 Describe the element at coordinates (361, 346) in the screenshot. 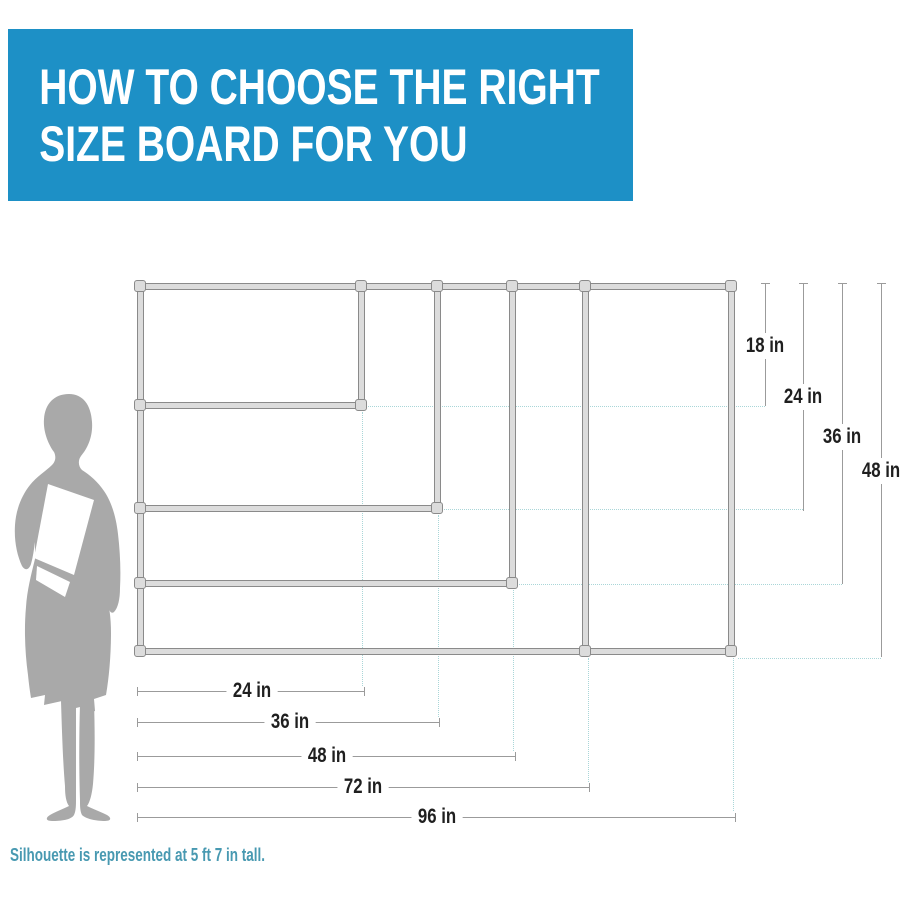

I see `frame-bar-right-24in` at that location.